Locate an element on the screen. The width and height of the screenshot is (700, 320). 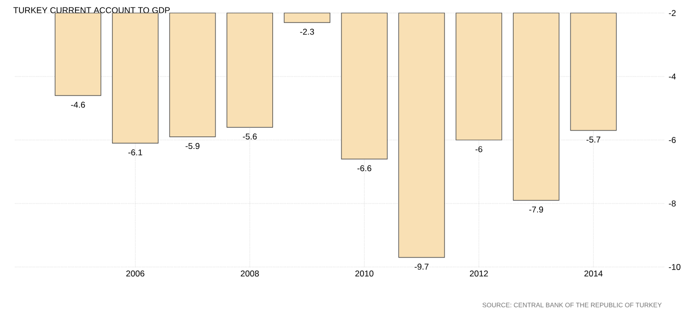
data-label: -4.6 is located at coordinates (78, 105).